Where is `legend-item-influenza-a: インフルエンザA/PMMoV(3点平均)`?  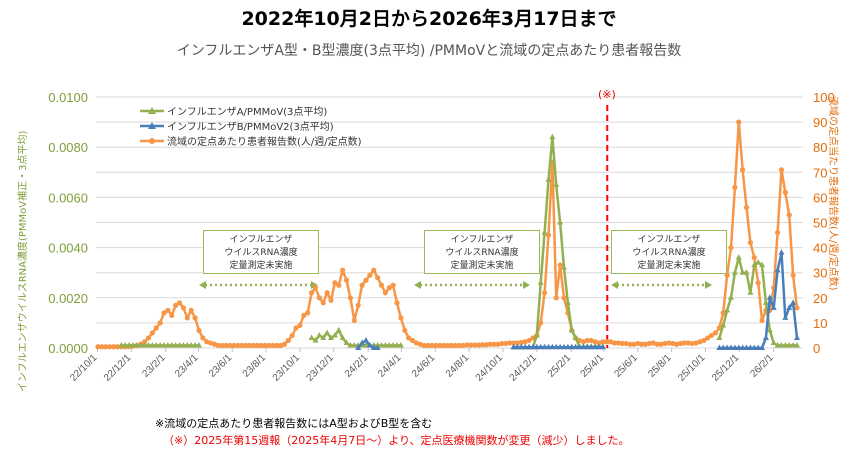 legend-item-influenza-a: インフルエンザA/PMMoV(3点平均) is located at coordinates (251, 110).